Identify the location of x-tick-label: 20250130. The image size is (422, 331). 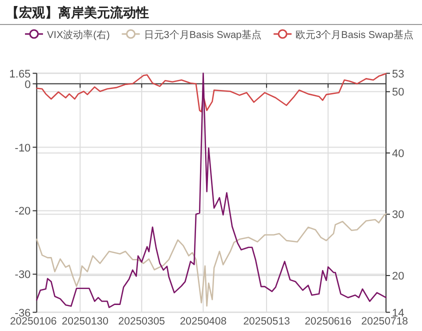
(85, 321).